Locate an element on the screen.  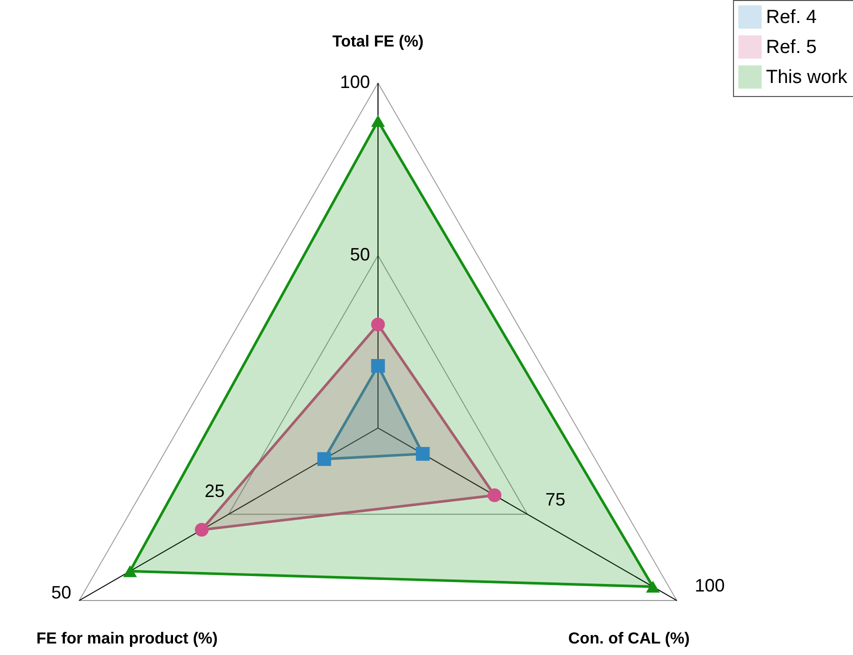
spoke-label: Total FE (%) is located at coordinates (378, 42).